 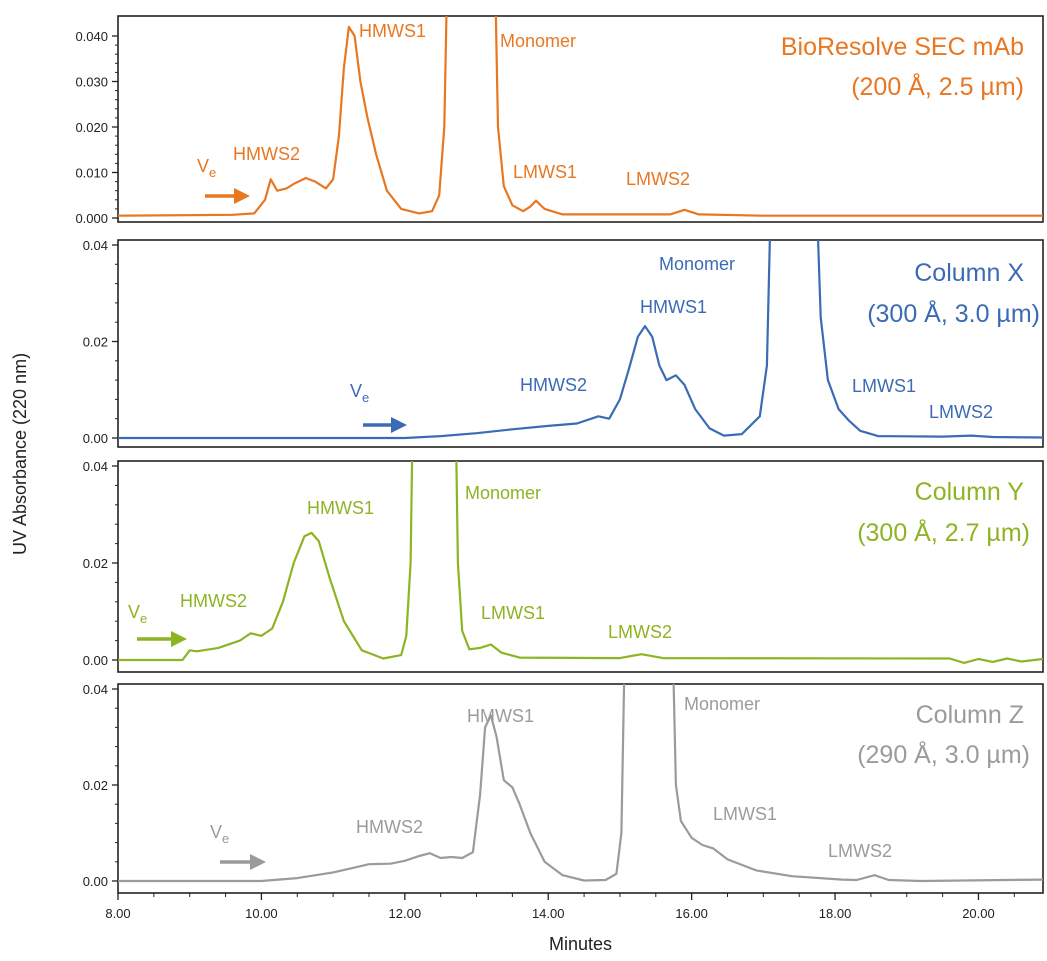 What do you see at coordinates (969, 273) in the screenshot?
I see `column-name: Column X` at bounding box center [969, 273].